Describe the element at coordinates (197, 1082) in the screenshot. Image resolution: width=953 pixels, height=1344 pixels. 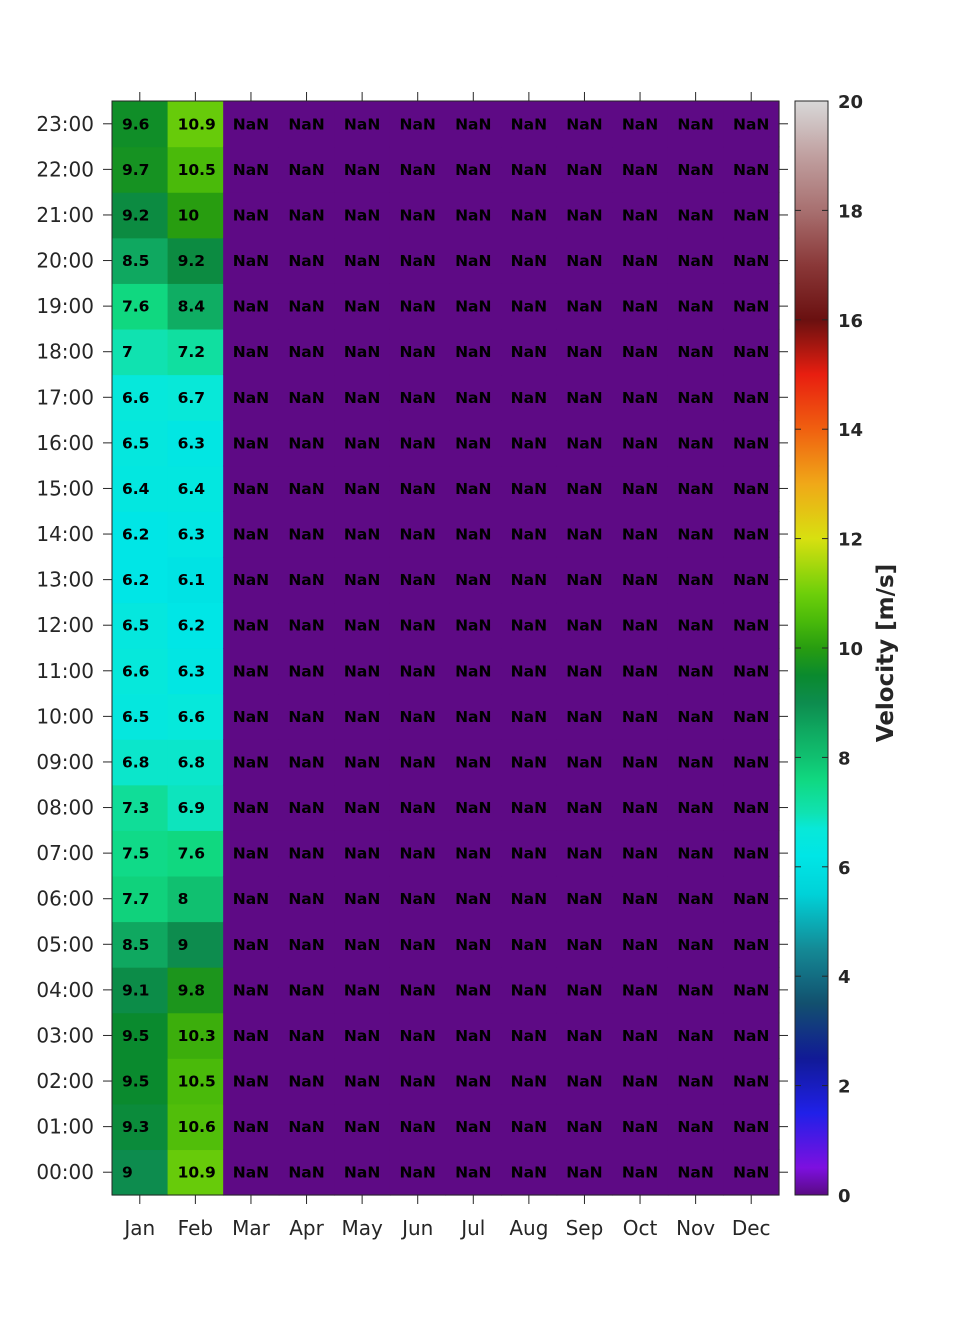
I see `cell-value-label: 10.5` at that location.